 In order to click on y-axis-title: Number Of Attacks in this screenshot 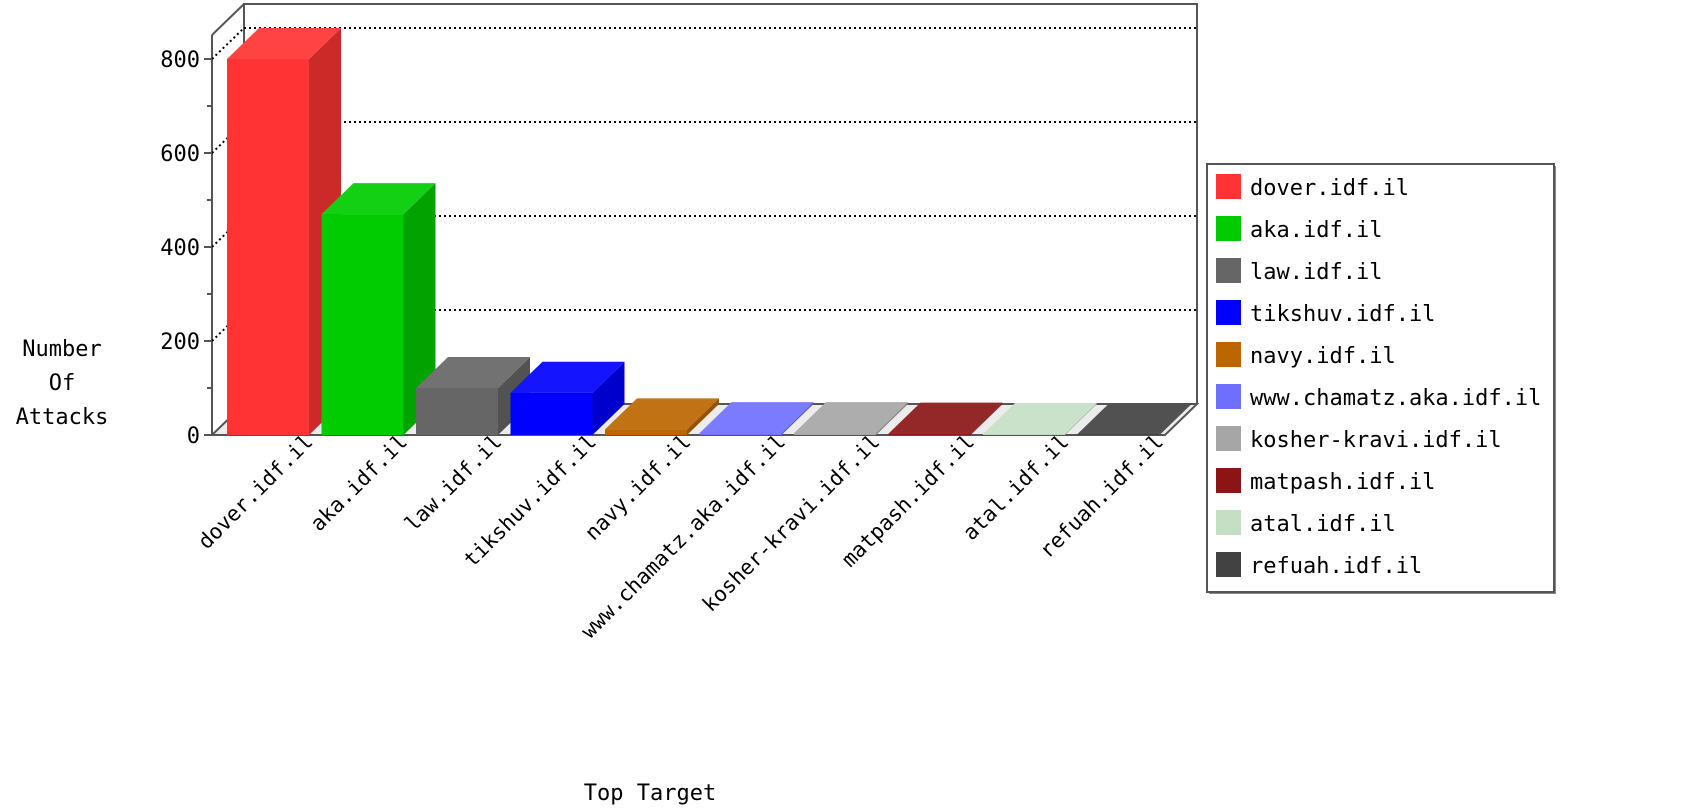, I will do `click(62, 383)`.